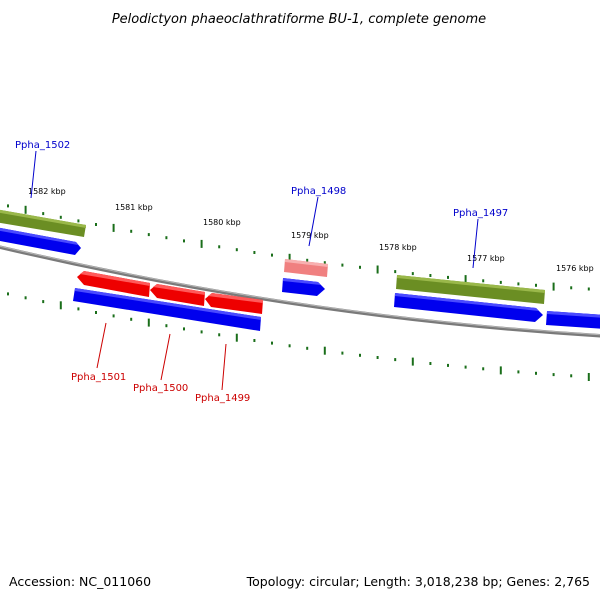  What do you see at coordinates (39, 236) in the screenshot?
I see `cds-ppha-1502-highlight` at bounding box center [39, 236].